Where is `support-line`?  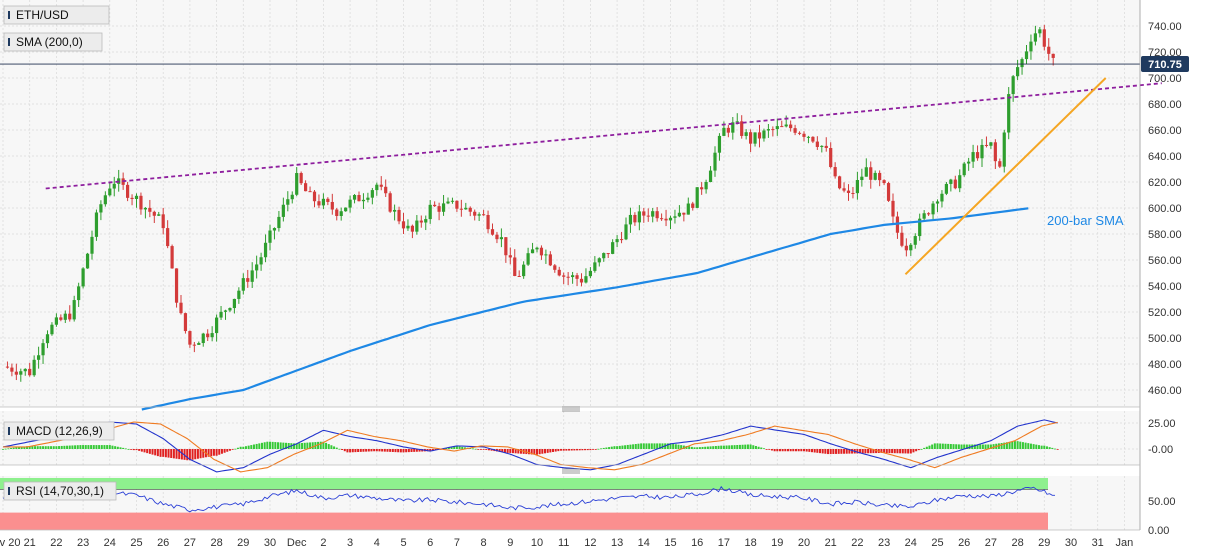 support-line is located at coordinates (1005, 176).